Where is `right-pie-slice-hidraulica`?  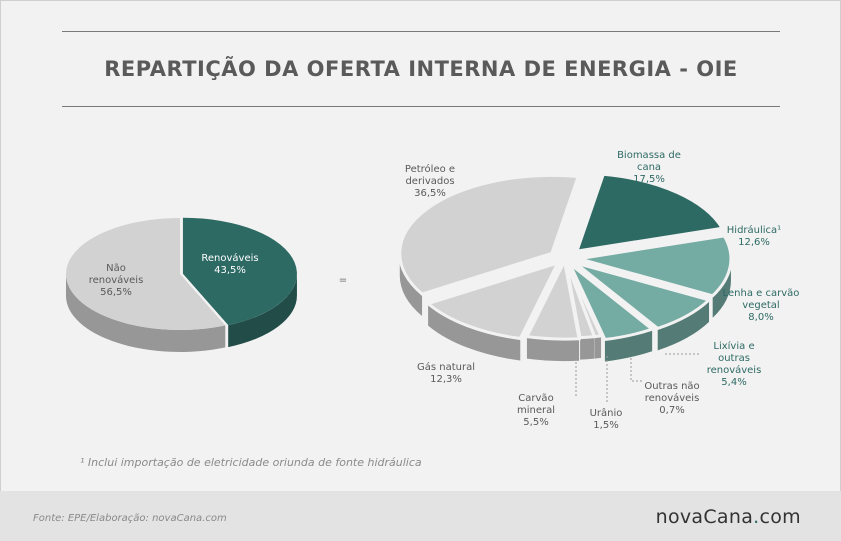
right-pie-slice-hidraulica is located at coordinates (655, 266).